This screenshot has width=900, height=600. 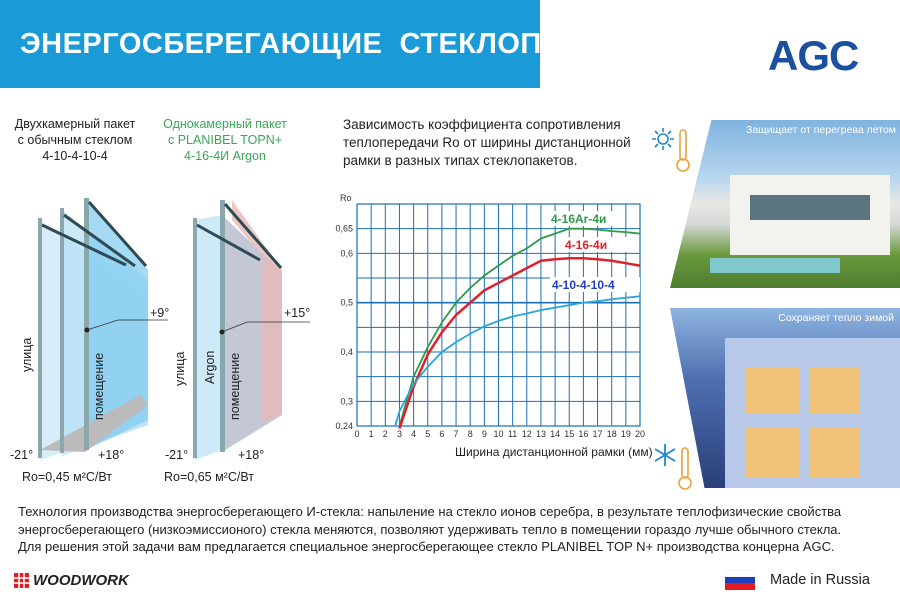 I want to click on x-tick-label: 12, so click(x=527, y=434).